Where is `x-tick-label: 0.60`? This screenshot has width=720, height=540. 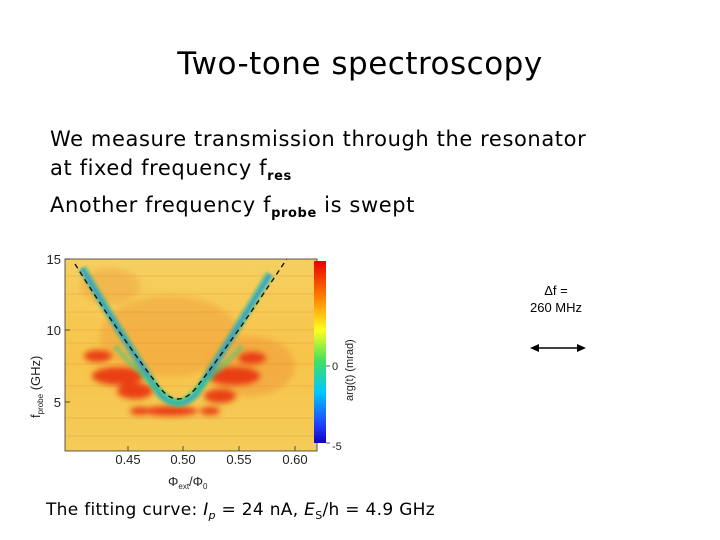
x-tick-label: 0.60 is located at coordinates (294, 459).